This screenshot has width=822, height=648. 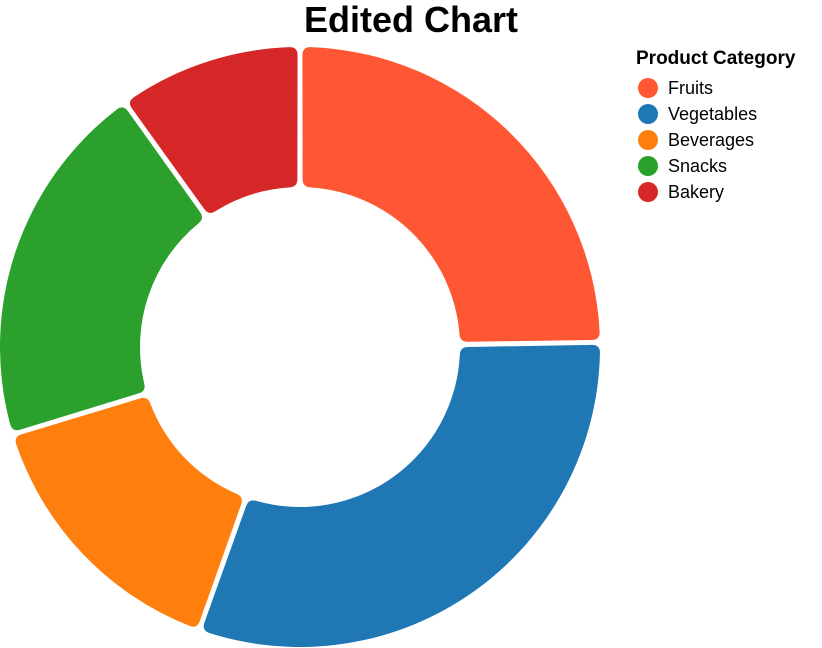 I want to click on legend-swatch-vegetables, so click(x=648, y=114).